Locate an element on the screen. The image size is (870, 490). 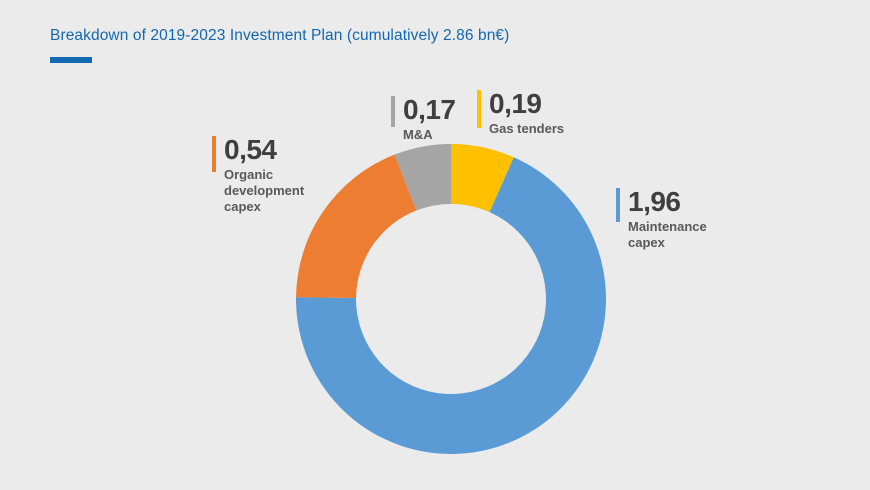
donut-segment-gas-tenders is located at coordinates (482, 178).